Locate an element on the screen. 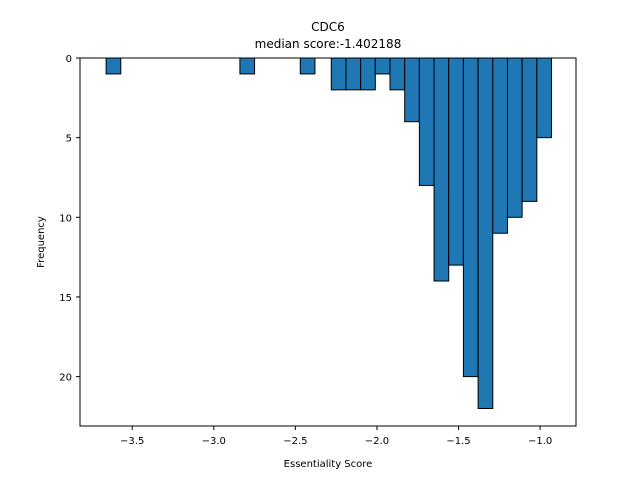  x-tick-label: −3.0 is located at coordinates (214, 441).